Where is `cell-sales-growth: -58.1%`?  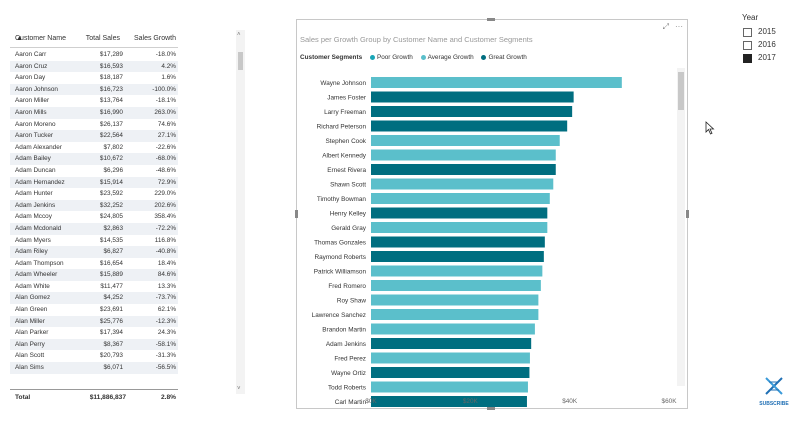
cell-sales-growth: -58.1% is located at coordinates (165, 344).